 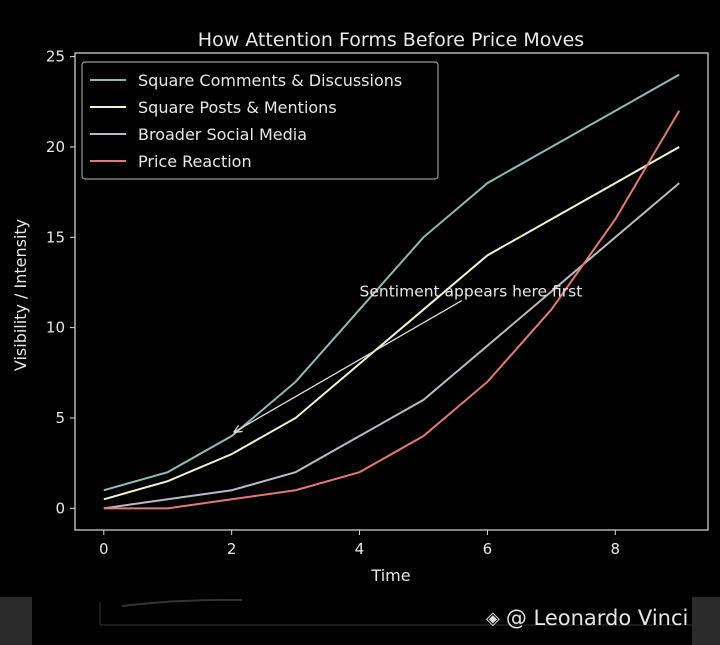 What do you see at coordinates (55, 237) in the screenshot?
I see `y-tick-label: 15` at bounding box center [55, 237].